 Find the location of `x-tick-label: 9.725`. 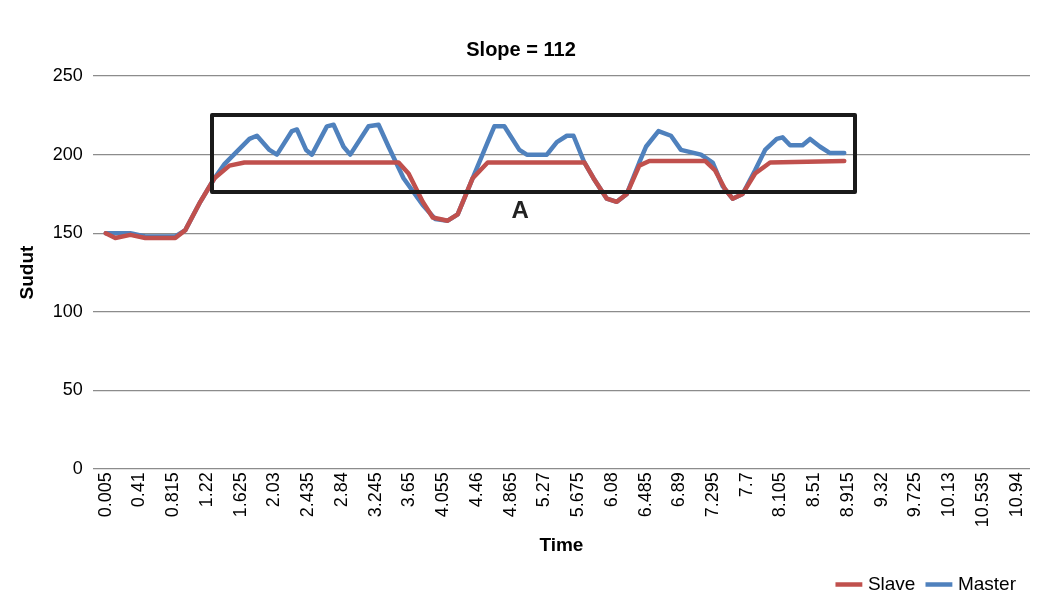

x-tick-label: 9.725 is located at coordinates (914, 495).